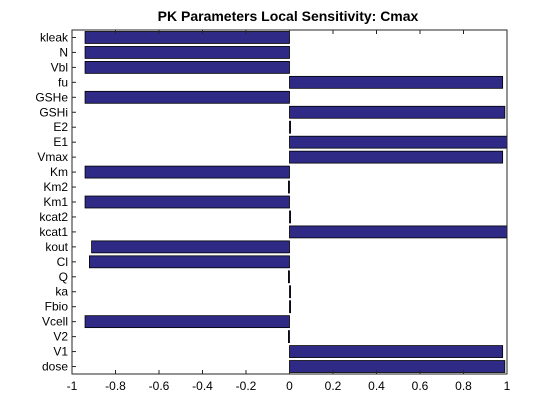 The image size is (560, 420). I want to click on bar-ka, so click(290, 292).